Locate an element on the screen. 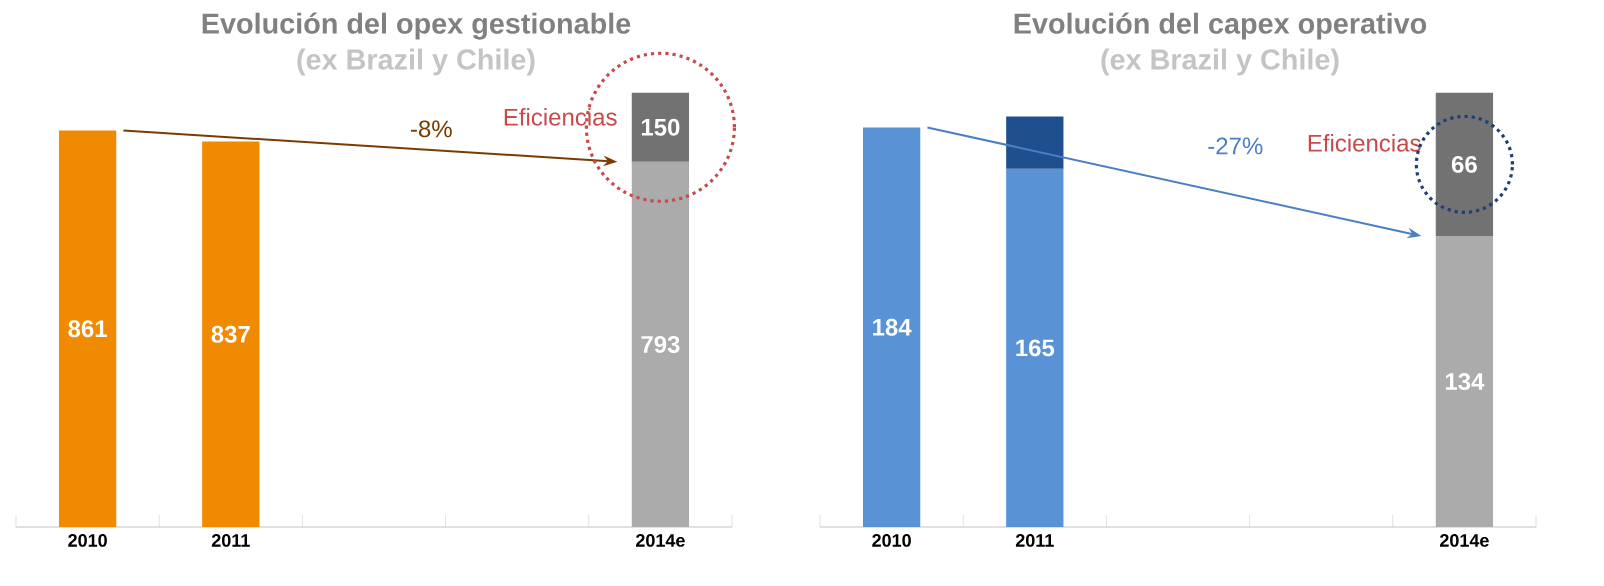 This screenshot has height=586, width=1604. annotation: -8% is located at coordinates (431, 129).